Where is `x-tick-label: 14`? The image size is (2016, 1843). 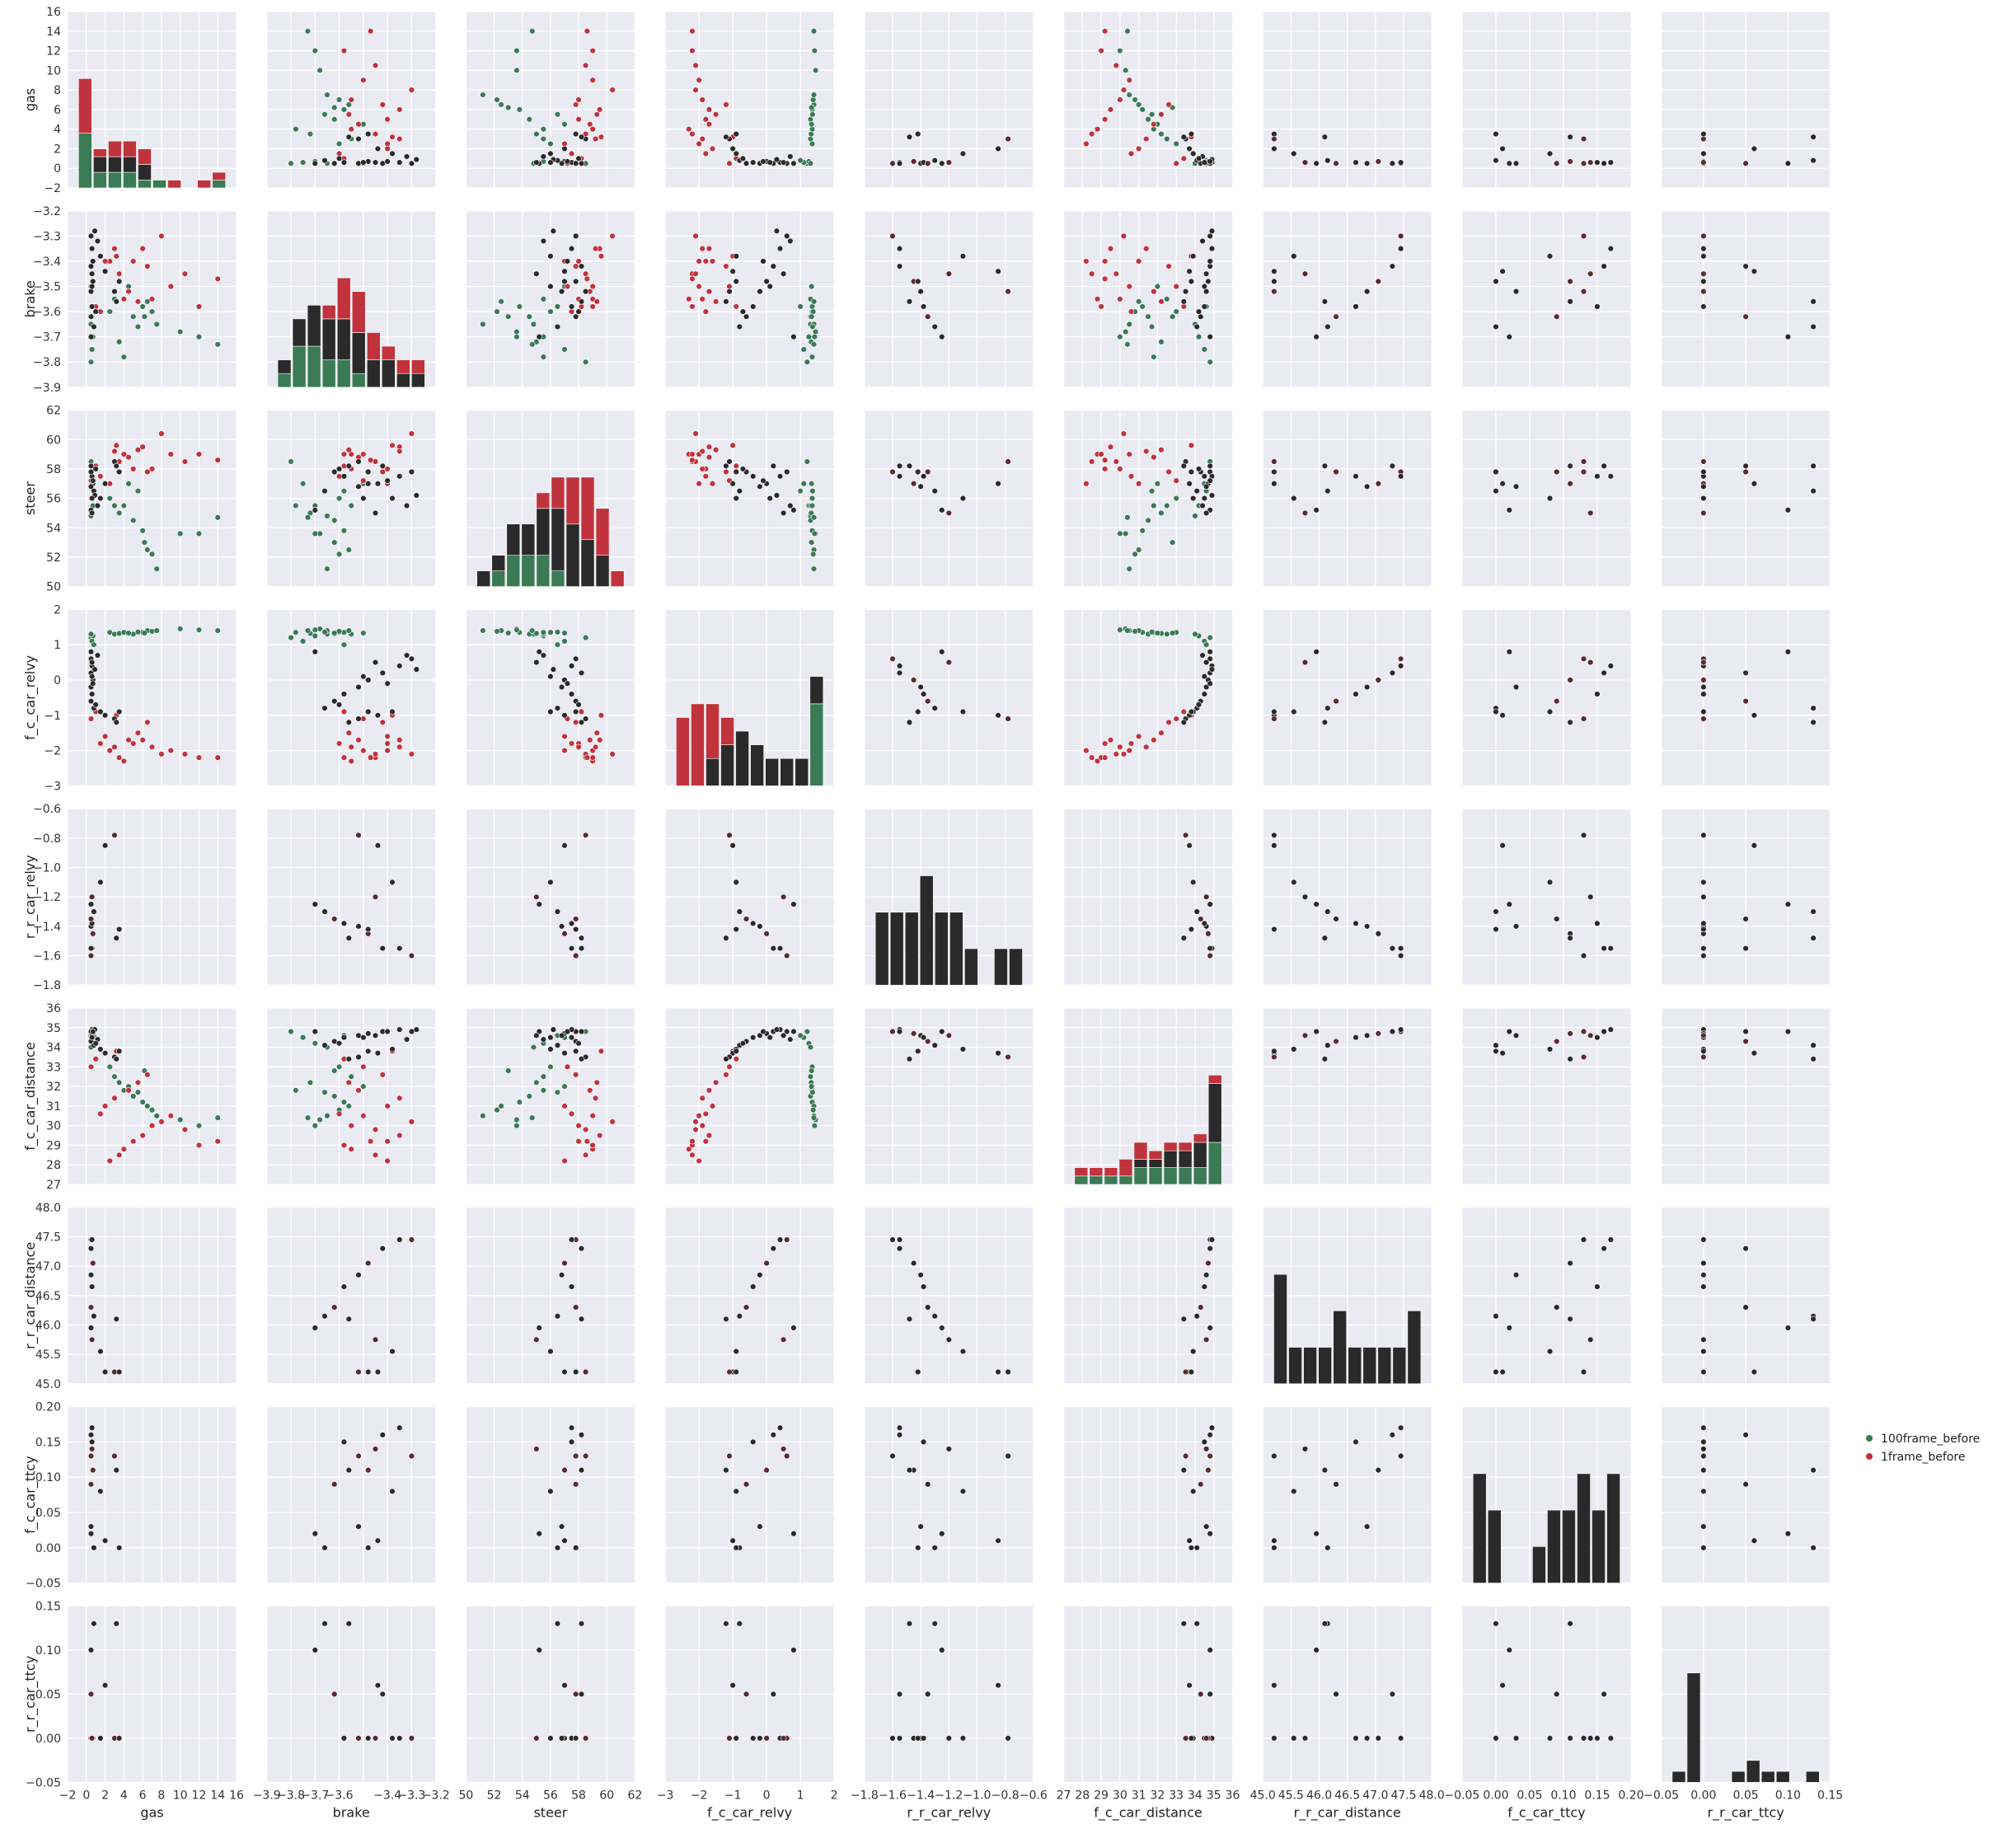 x-tick-label: 14 is located at coordinates (217, 1795).